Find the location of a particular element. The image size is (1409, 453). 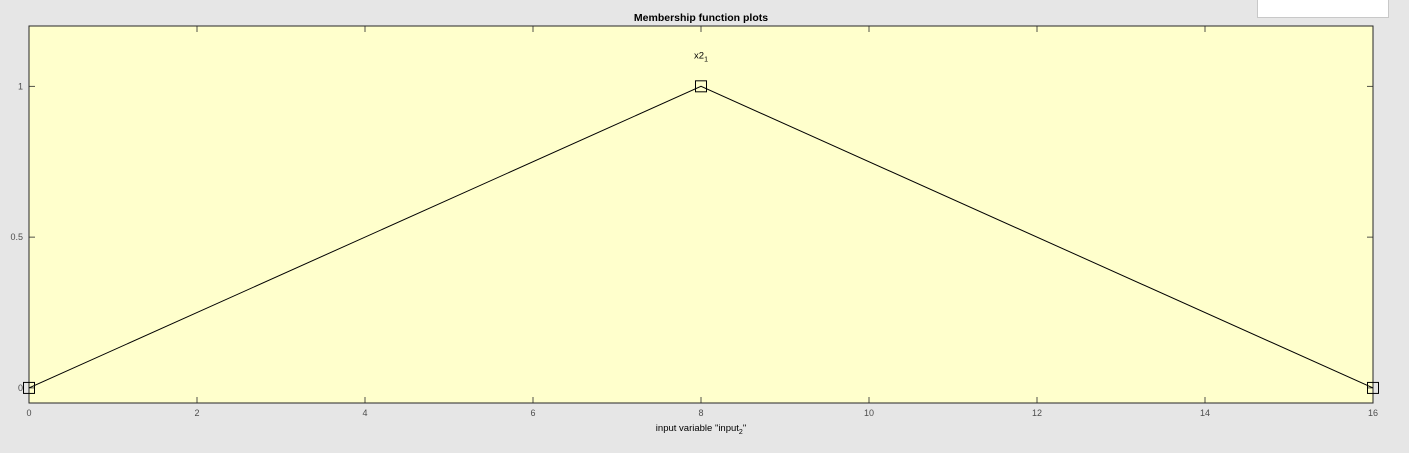

x-axis-label: input variable "input2" is located at coordinates (701, 429).